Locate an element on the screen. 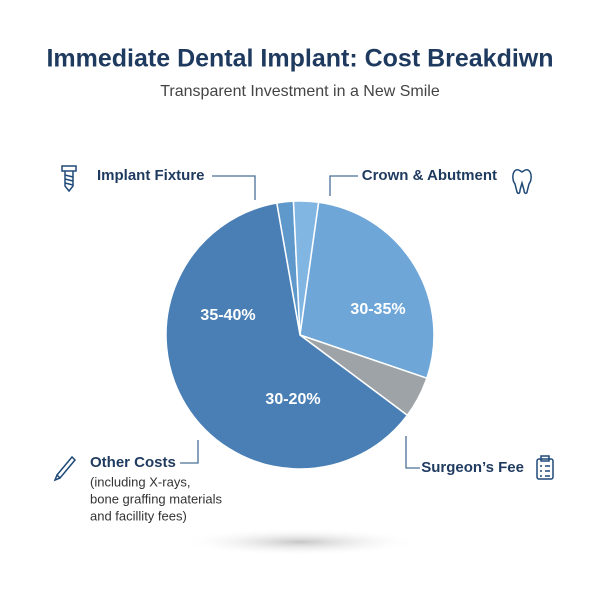 The width and height of the screenshot is (600, 600). chart-subtitle: Transparent Investment in a New Smile is located at coordinates (300, 91).